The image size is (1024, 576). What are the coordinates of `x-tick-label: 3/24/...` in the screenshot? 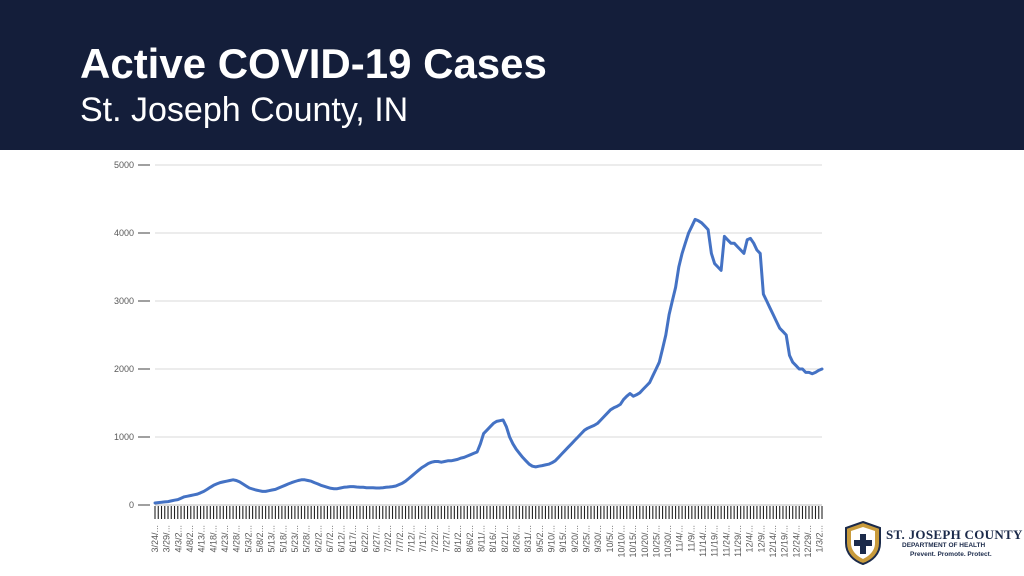 It's located at (155, 539).